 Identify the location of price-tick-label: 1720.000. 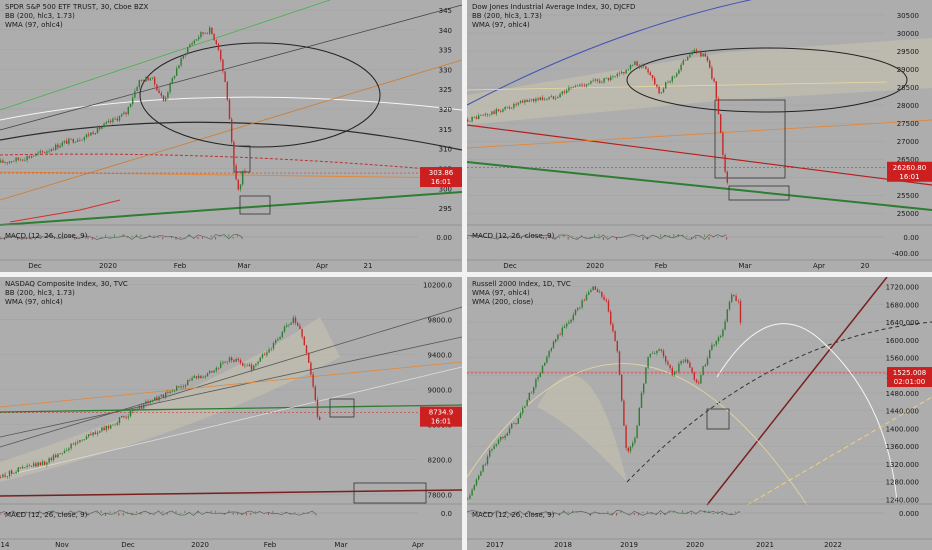
(902, 288).